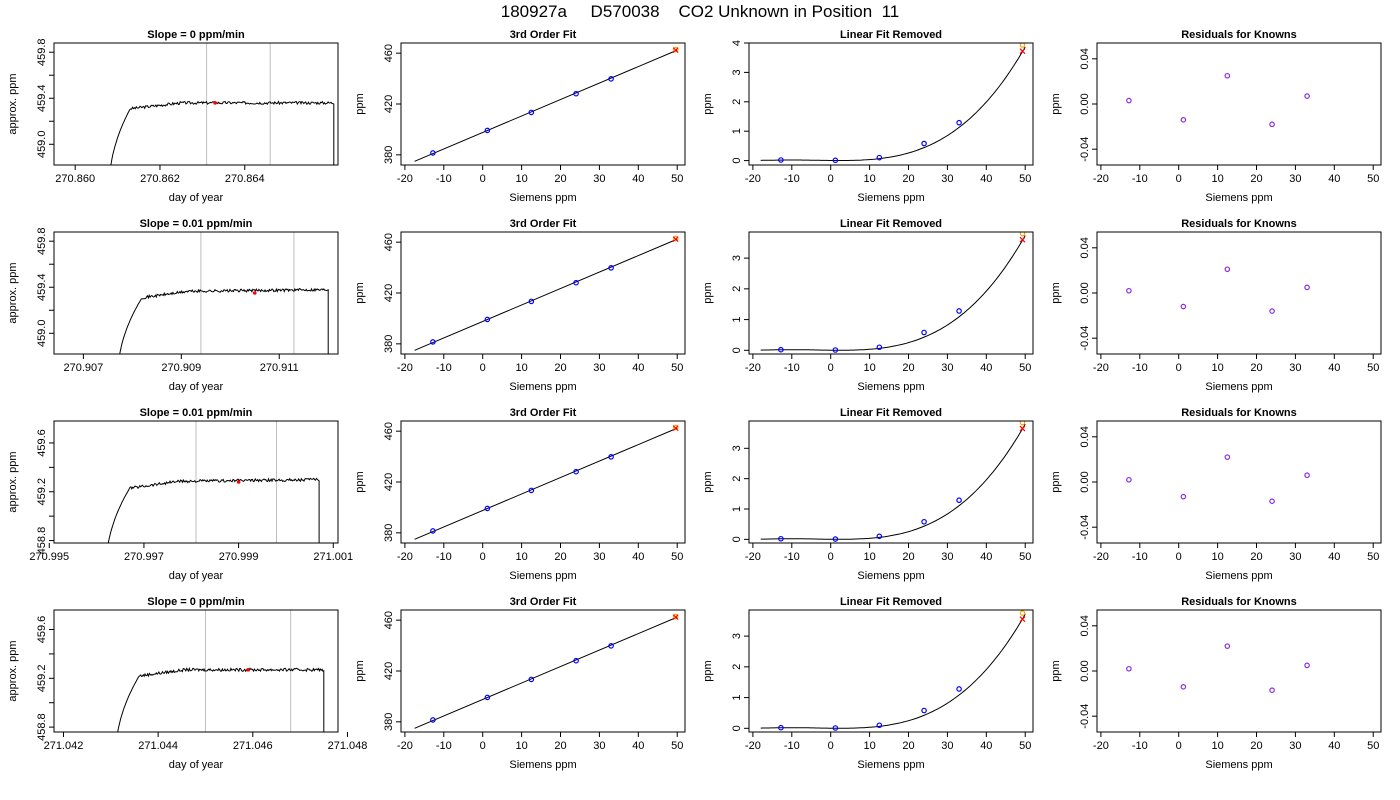 This screenshot has width=1400, height=800. What do you see at coordinates (546, 483) in the screenshot?
I see `fit-line` at bounding box center [546, 483].